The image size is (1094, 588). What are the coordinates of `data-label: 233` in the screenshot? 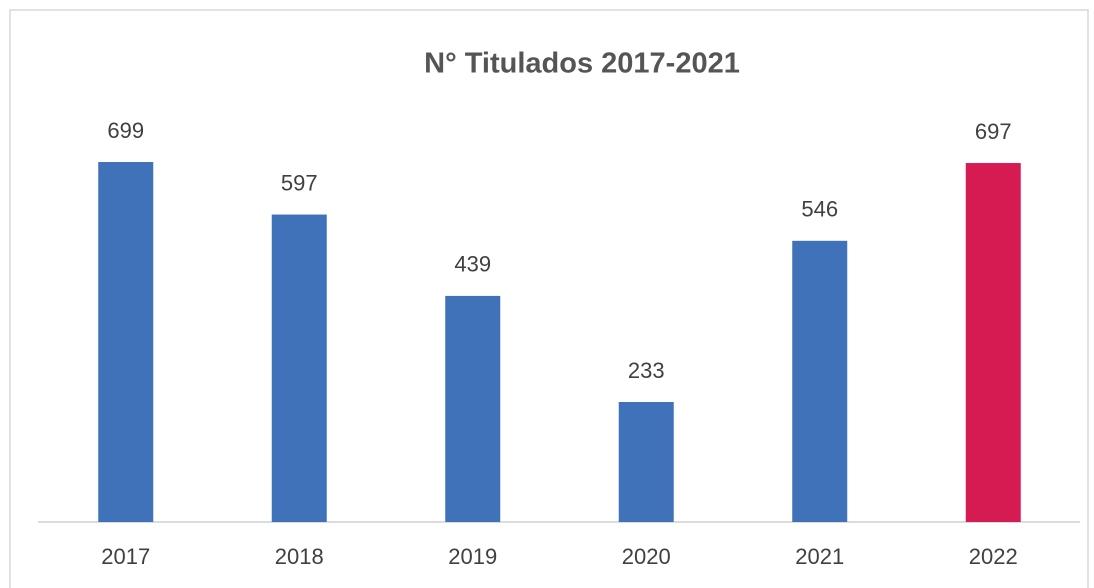 It's located at (646, 370).